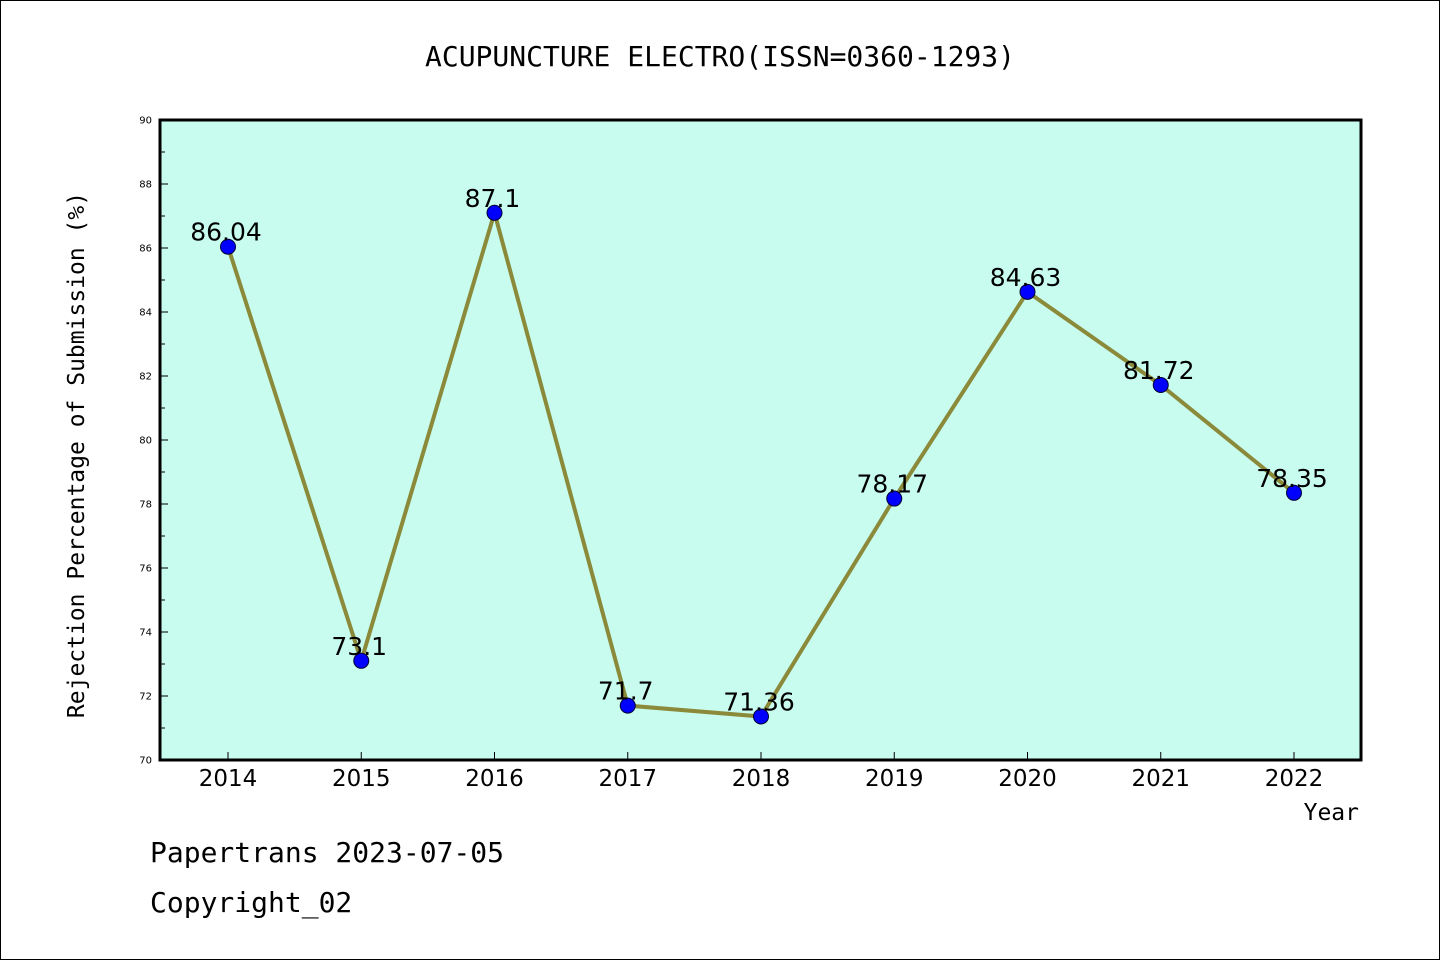 The height and width of the screenshot is (960, 1440). Describe the element at coordinates (145, 697) in the screenshot. I see `y-tick-label: 72` at that location.